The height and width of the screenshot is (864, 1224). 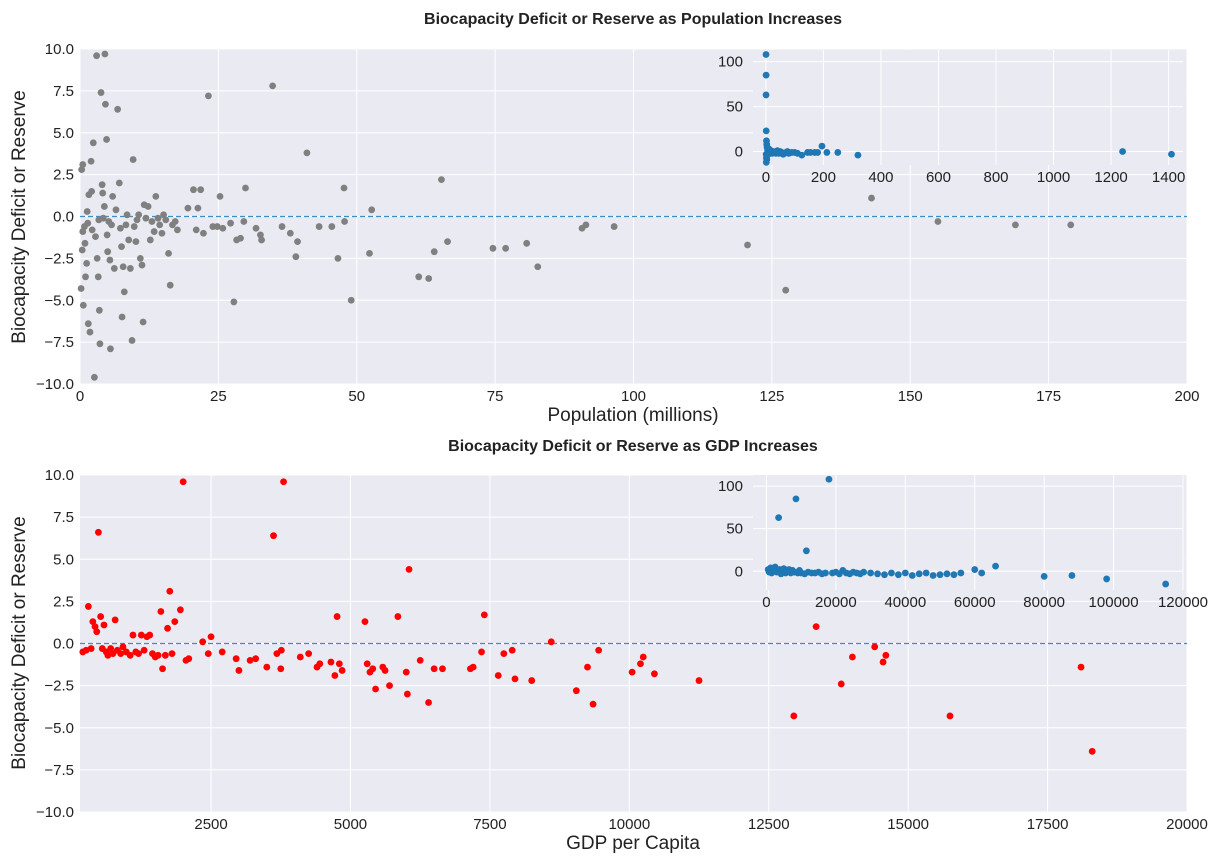 What do you see at coordinates (1187, 824) in the screenshot?
I see `gdp-x-tick-label: 20000` at bounding box center [1187, 824].